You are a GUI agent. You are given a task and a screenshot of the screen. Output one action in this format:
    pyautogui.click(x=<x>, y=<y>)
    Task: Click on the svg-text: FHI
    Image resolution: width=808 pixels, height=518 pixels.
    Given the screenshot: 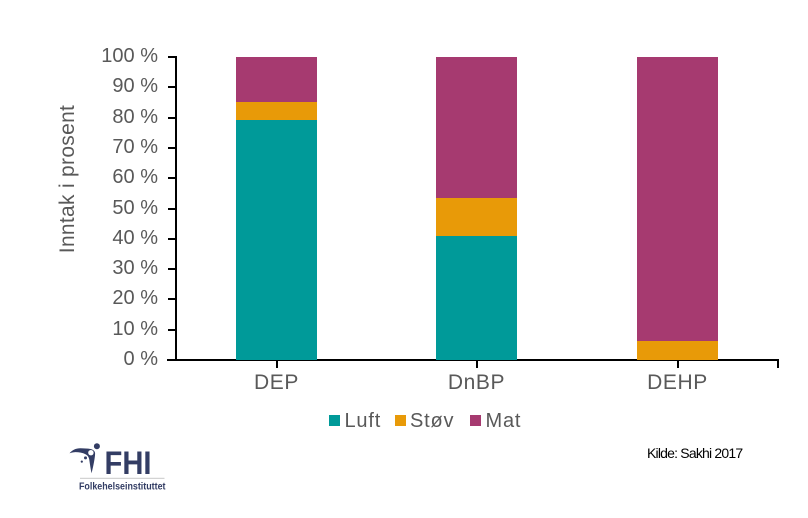 What is the action you would take?
    pyautogui.click(x=128, y=463)
    